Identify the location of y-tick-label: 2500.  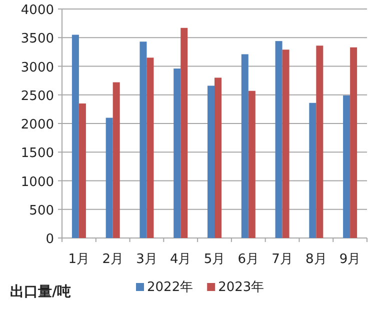
(37, 96).